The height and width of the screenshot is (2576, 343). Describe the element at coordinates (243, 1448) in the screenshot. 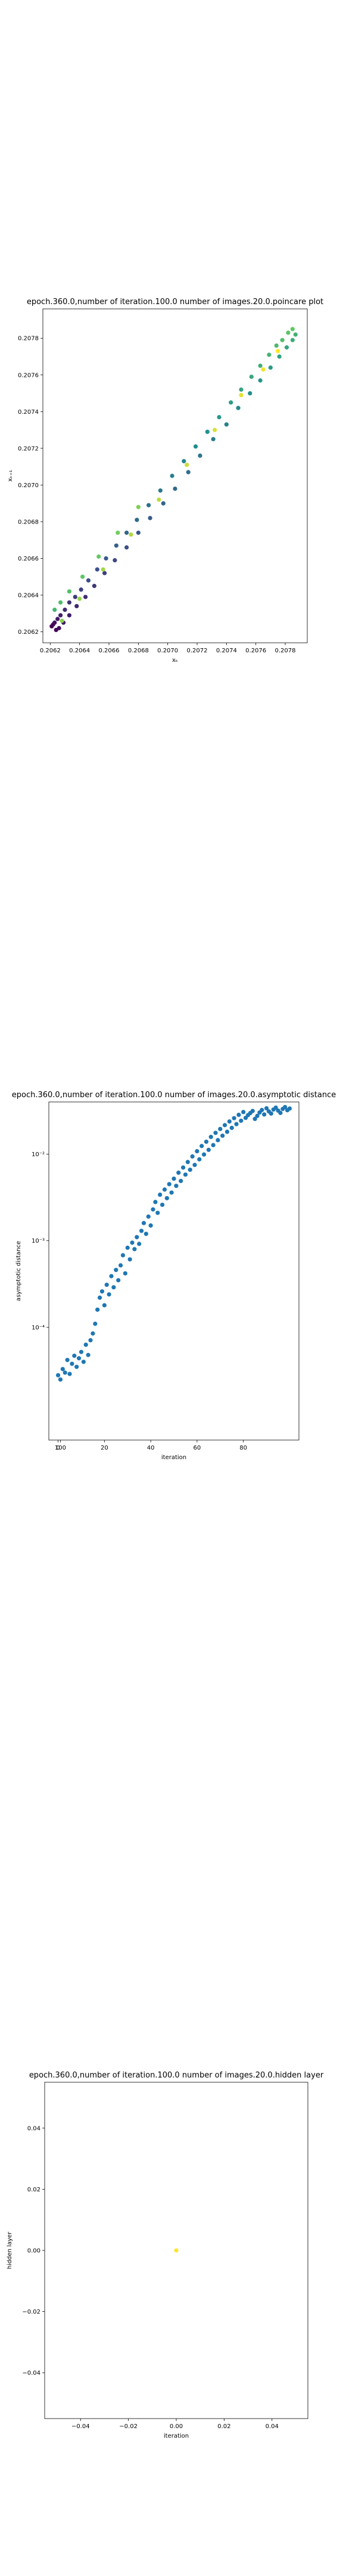

I see `x-tick-label: 80` at that location.